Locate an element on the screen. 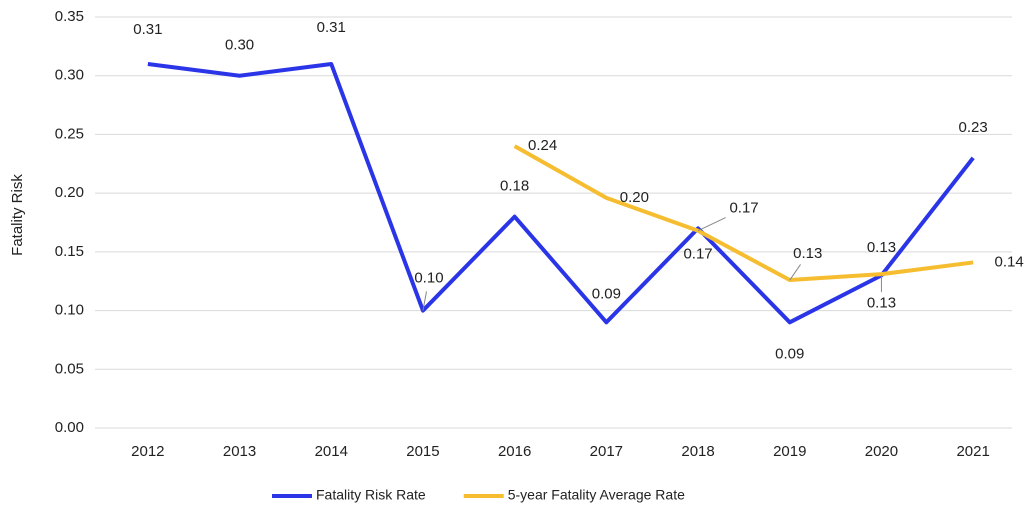 The image size is (1026, 510). x-tick-label: 2021 is located at coordinates (972, 451).